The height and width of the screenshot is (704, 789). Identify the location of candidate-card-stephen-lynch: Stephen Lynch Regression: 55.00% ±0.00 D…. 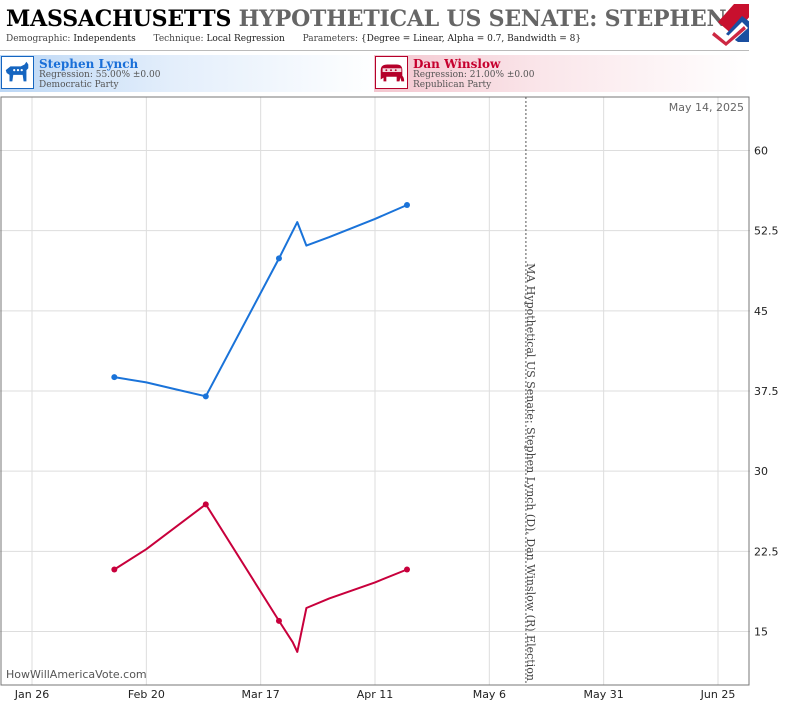
(190, 73).